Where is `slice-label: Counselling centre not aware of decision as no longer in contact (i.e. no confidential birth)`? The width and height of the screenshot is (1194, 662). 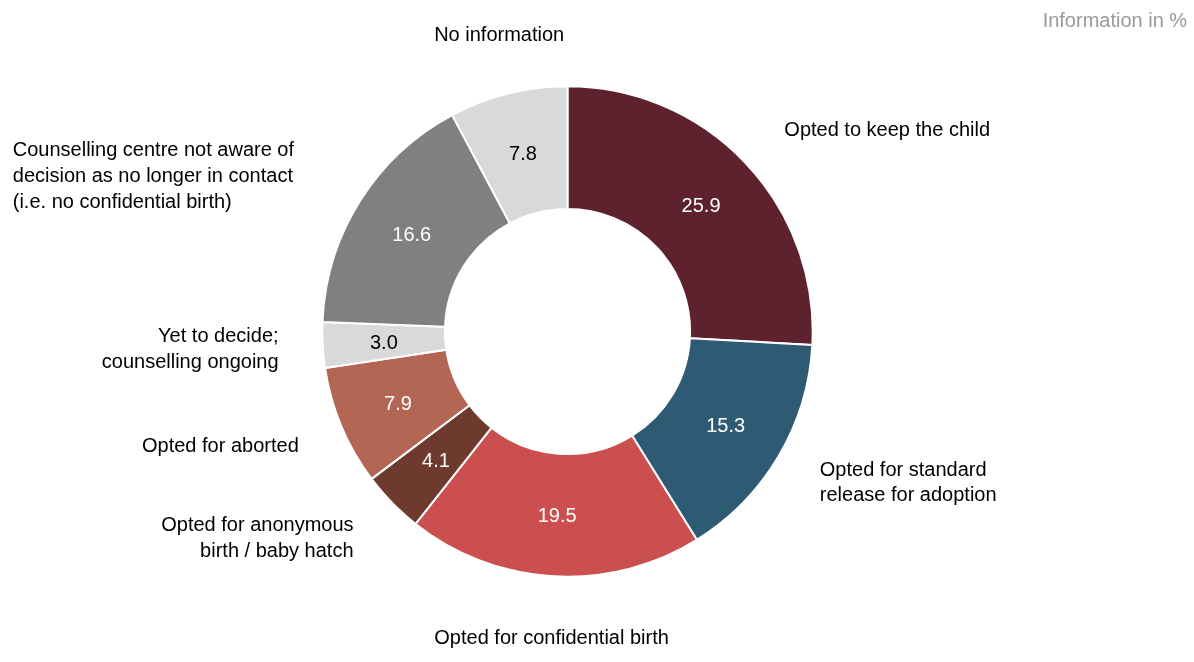
slice-label: Counselling centre not aware of decision as no longer in contact (i.e. no confidential birth) is located at coordinates (153, 175).